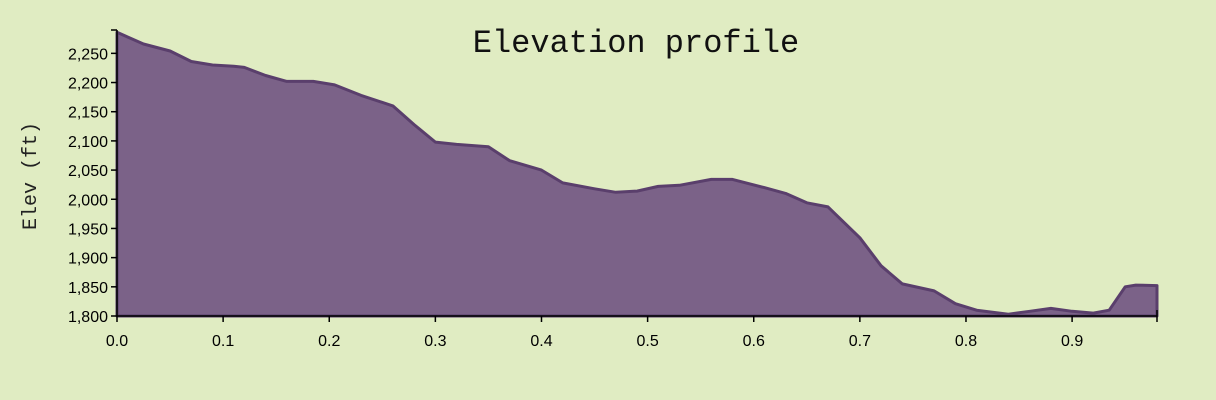 This screenshot has width=1216, height=400. Describe the element at coordinates (88, 229) in the screenshot. I see `y-tick-label: 1,950` at that location.